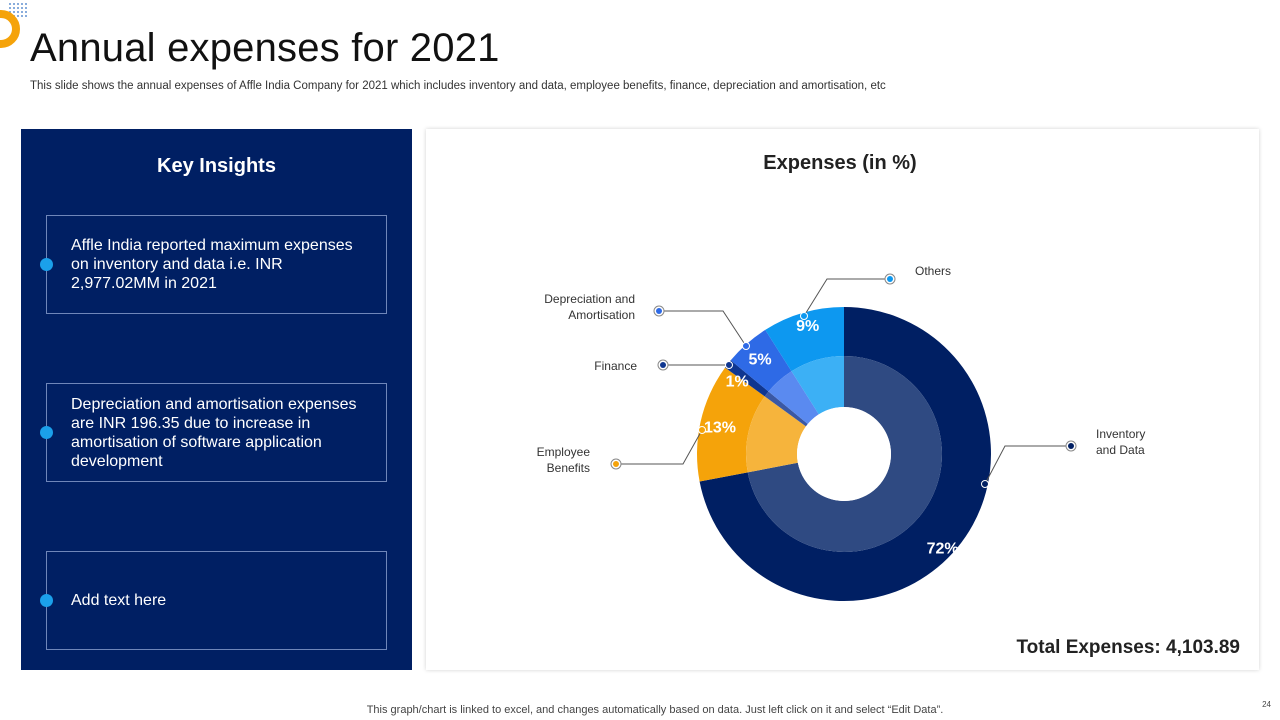 The image size is (1280, 720). I want to click on category-label-others: Others, so click(933, 271).